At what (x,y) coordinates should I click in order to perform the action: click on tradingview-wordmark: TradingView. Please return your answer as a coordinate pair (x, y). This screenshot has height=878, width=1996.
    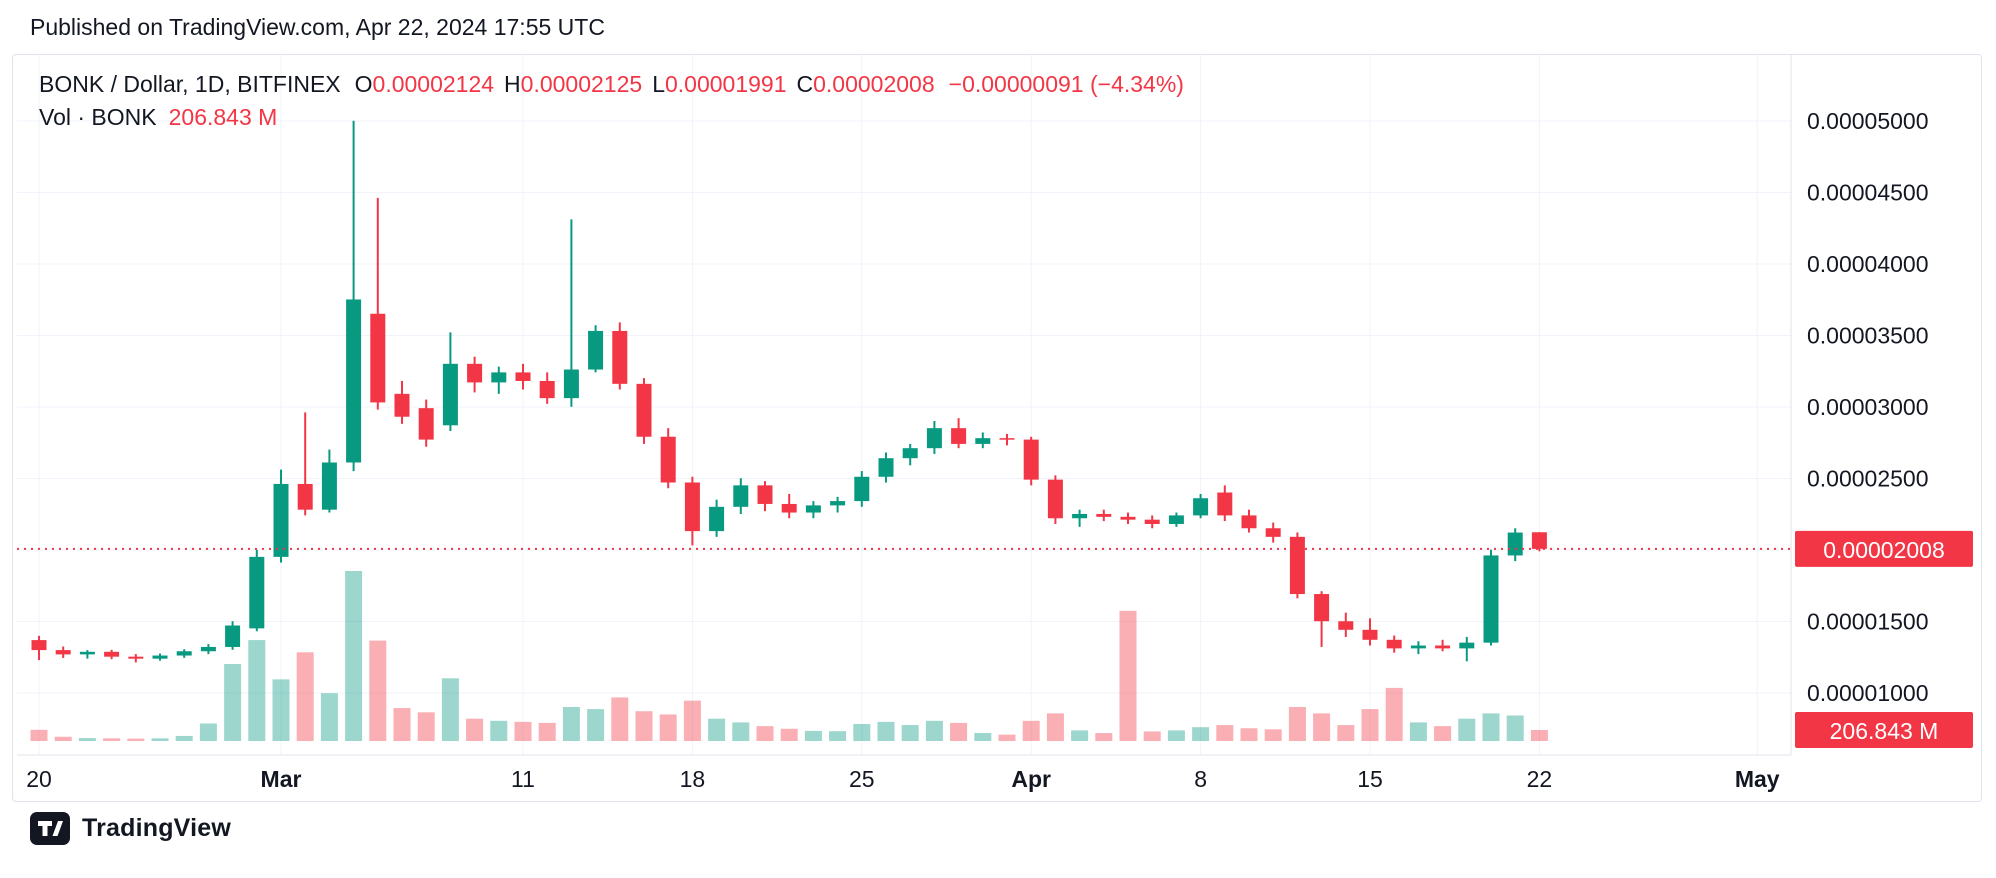
    Looking at the image, I should click on (157, 828).